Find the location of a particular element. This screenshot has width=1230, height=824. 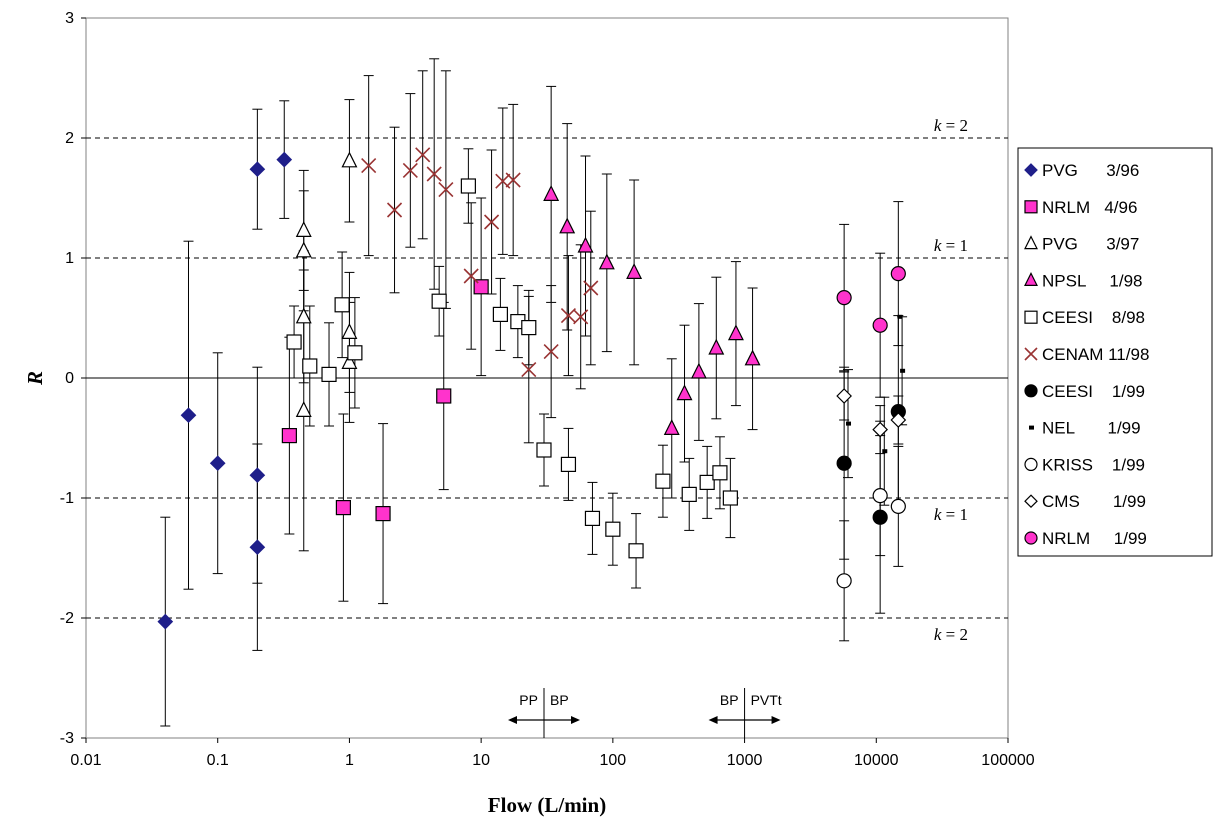

x-tick-label: 10 is located at coordinates (481, 760).